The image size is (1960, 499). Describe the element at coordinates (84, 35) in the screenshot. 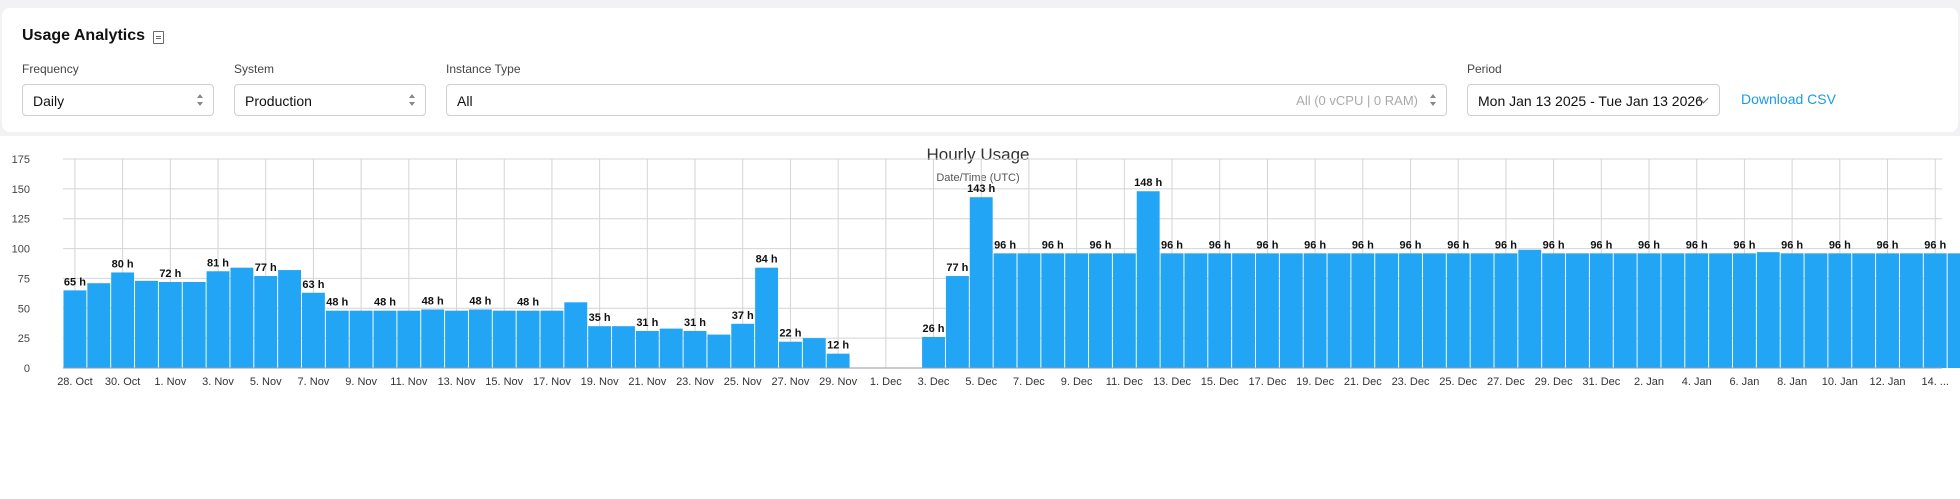

I see `page-title: Usage Analytics` at that location.